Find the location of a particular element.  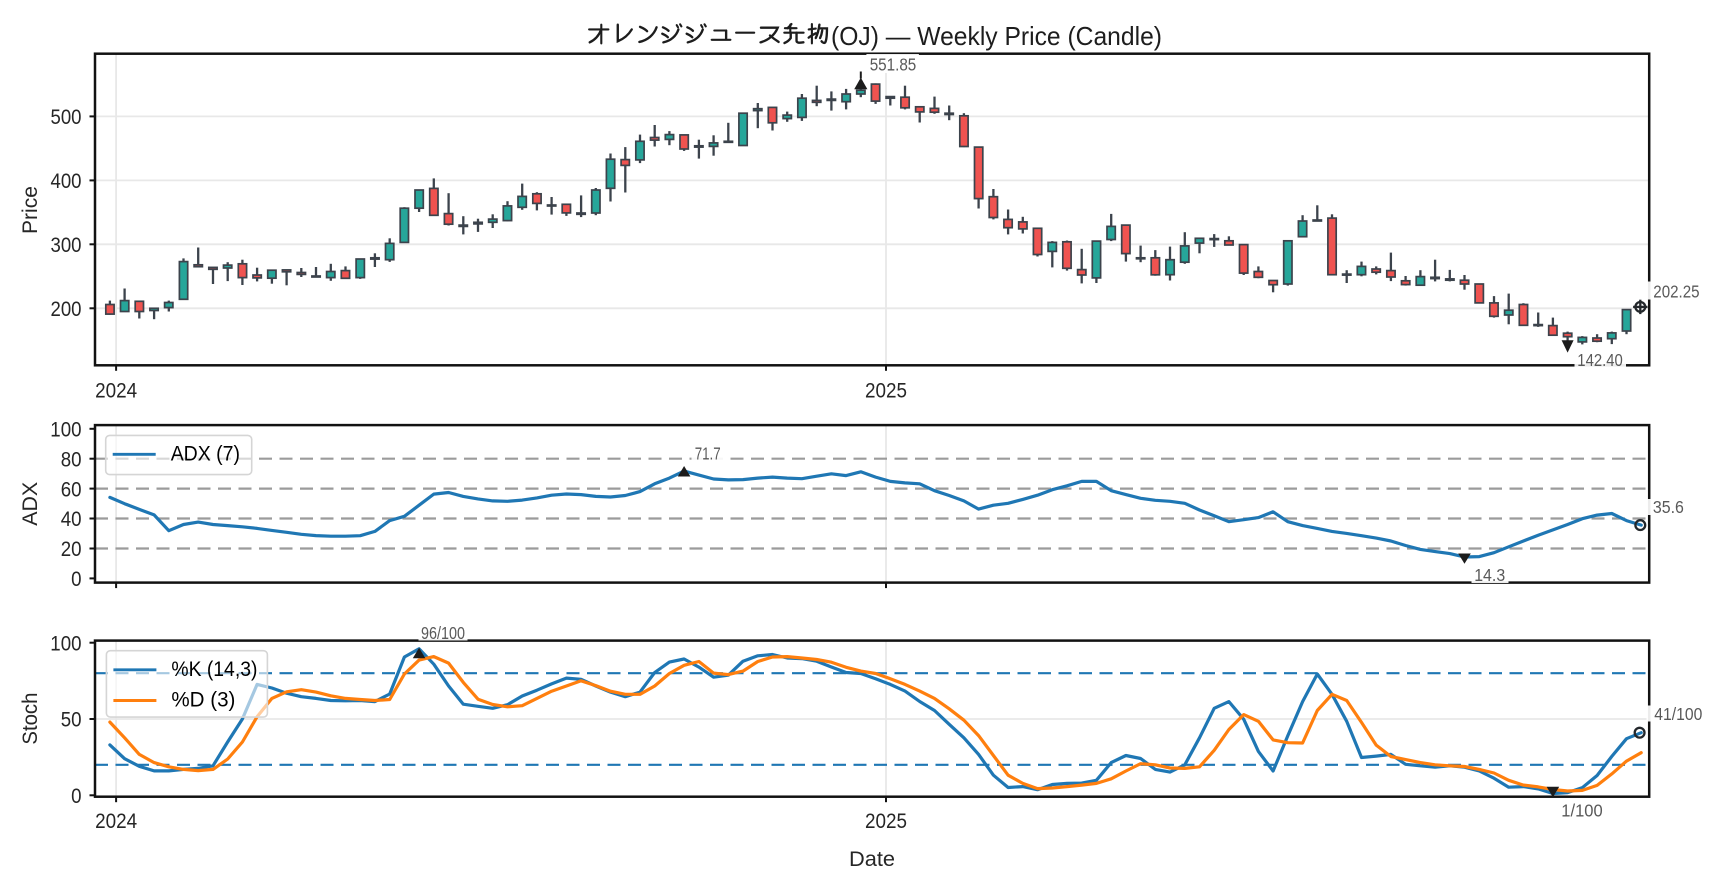

svg-text: %D (3) is located at coordinates (203, 700).